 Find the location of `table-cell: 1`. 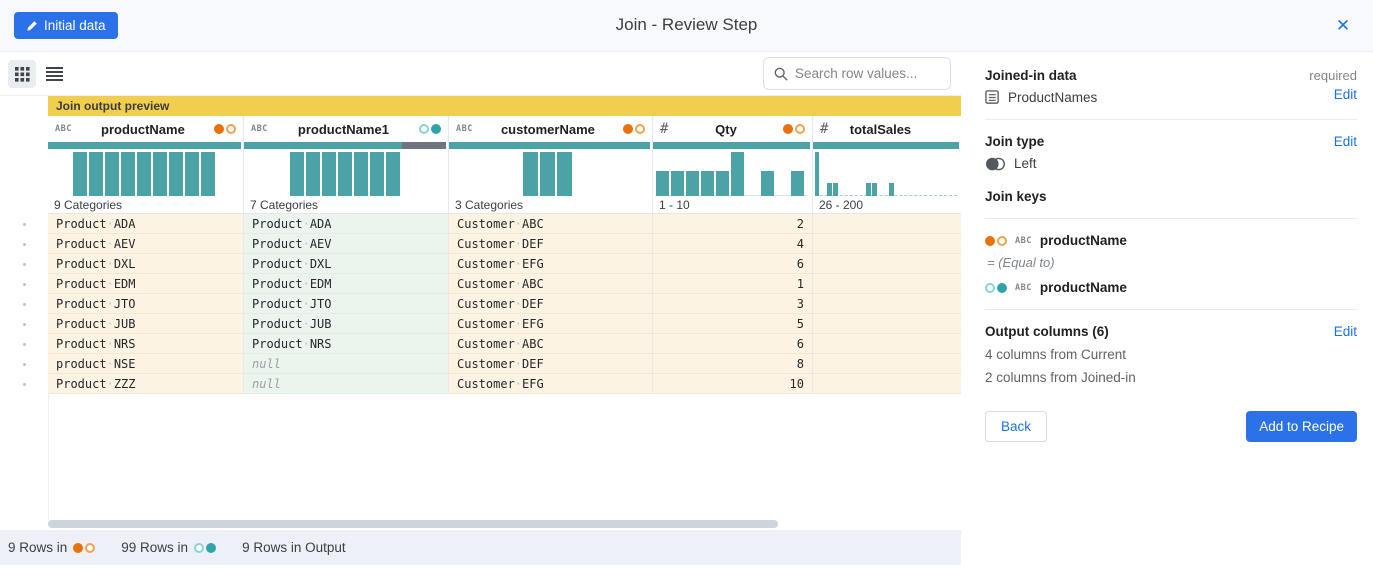

table-cell: 1 is located at coordinates (732, 284).